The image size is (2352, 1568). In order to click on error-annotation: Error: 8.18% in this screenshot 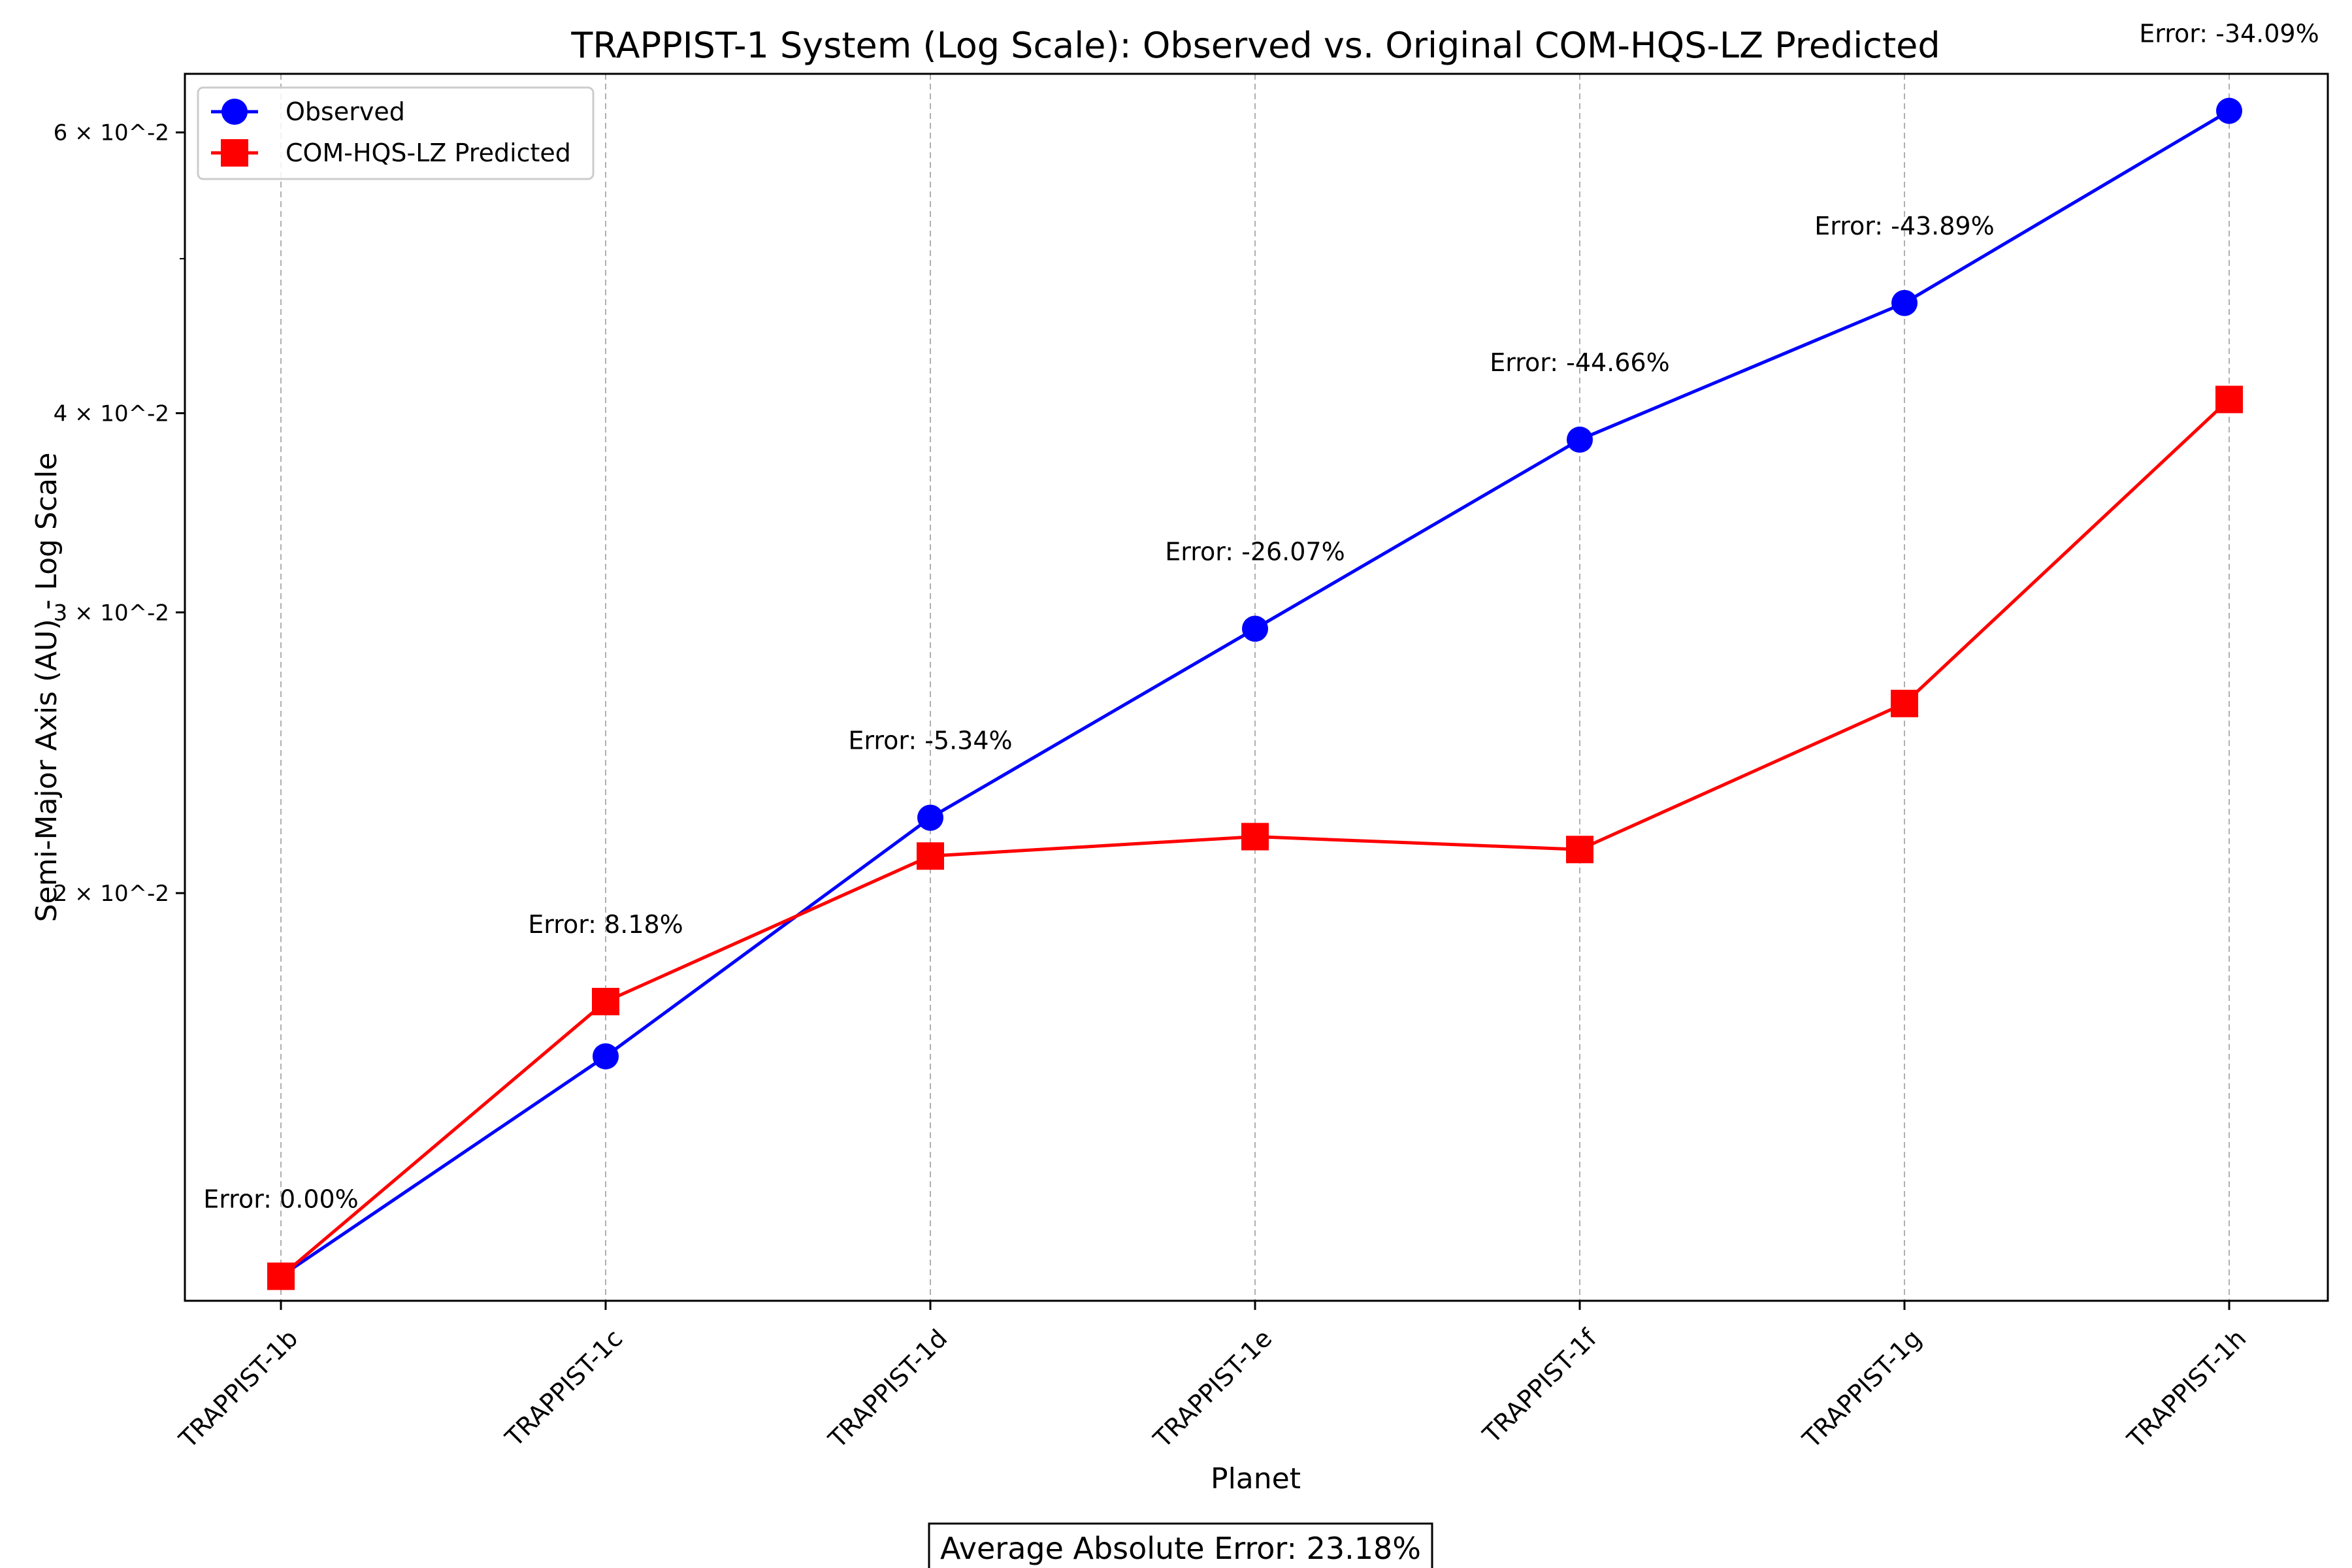, I will do `click(605, 924)`.